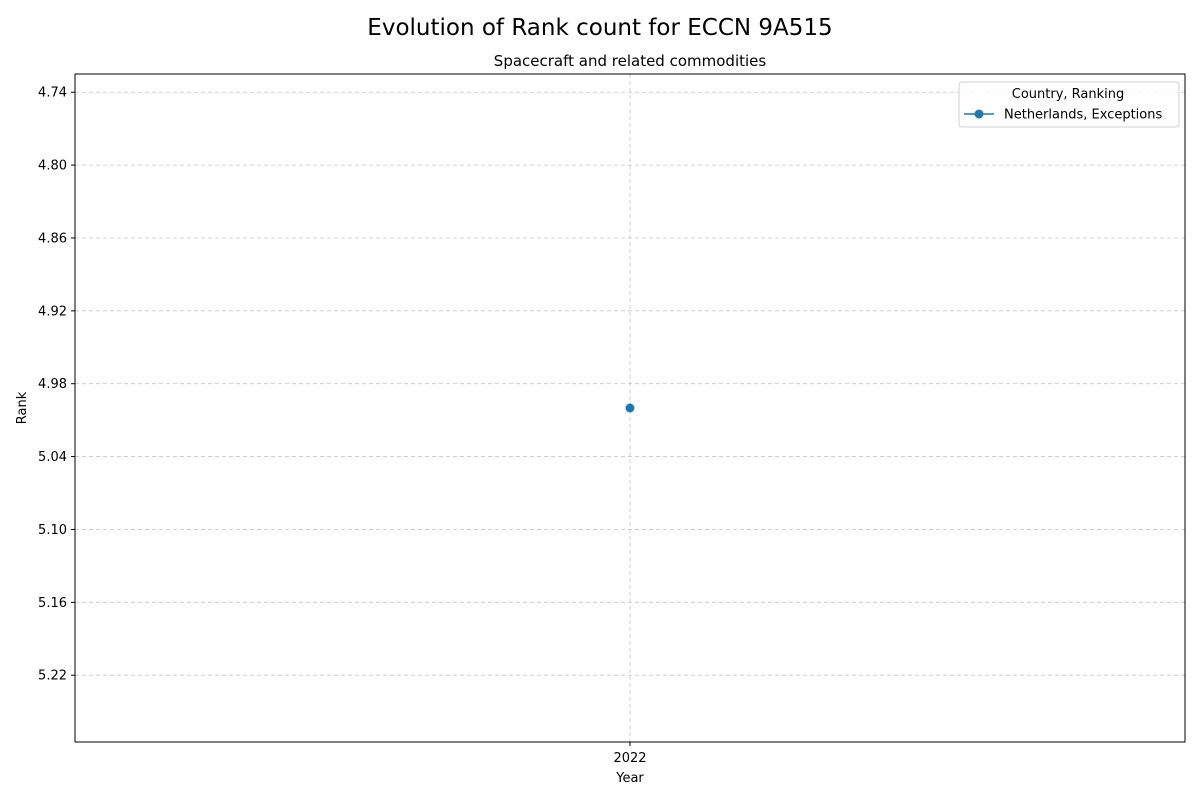  What do you see at coordinates (52, 530) in the screenshot?
I see `y-tick-label: 5.10` at bounding box center [52, 530].